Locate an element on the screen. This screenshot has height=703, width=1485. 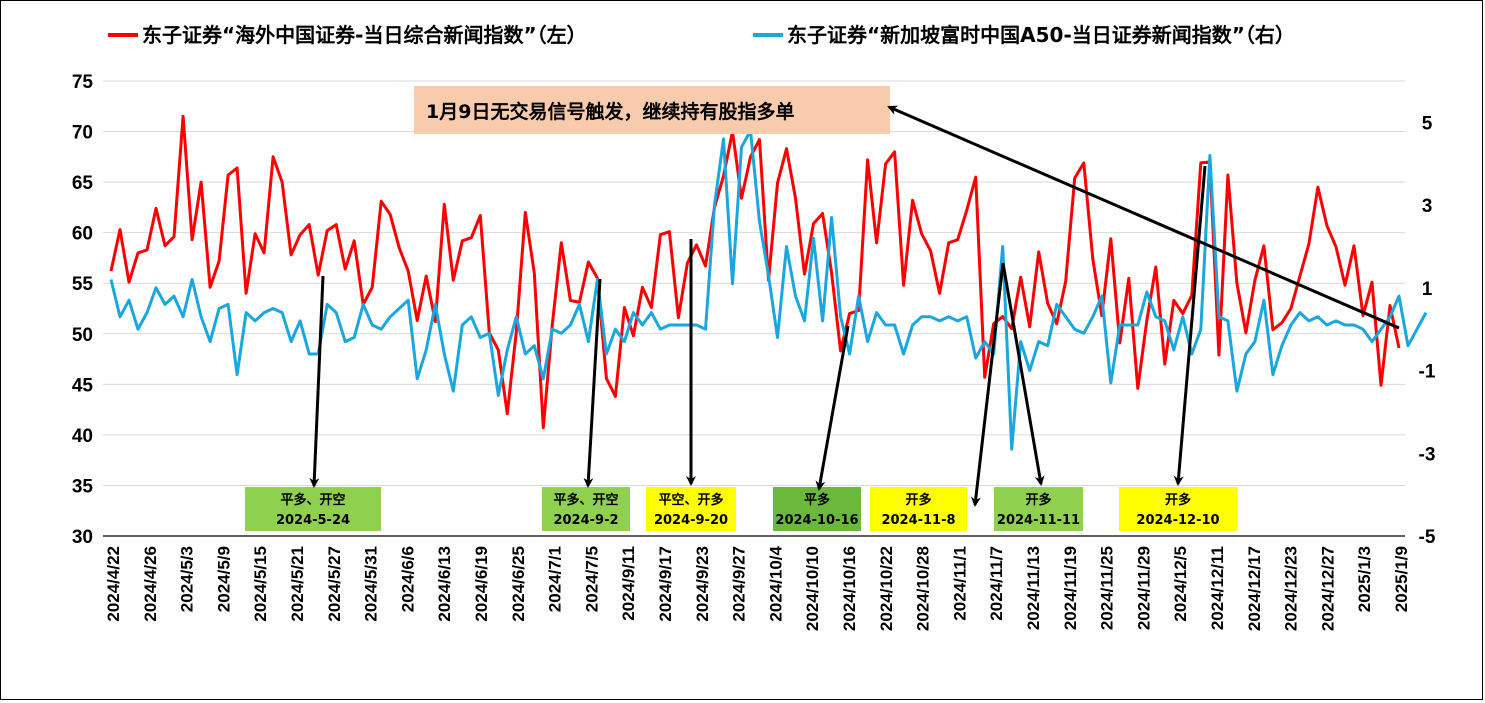
annotation-box: 平多 2024-10-16 is located at coordinates (817, 509).